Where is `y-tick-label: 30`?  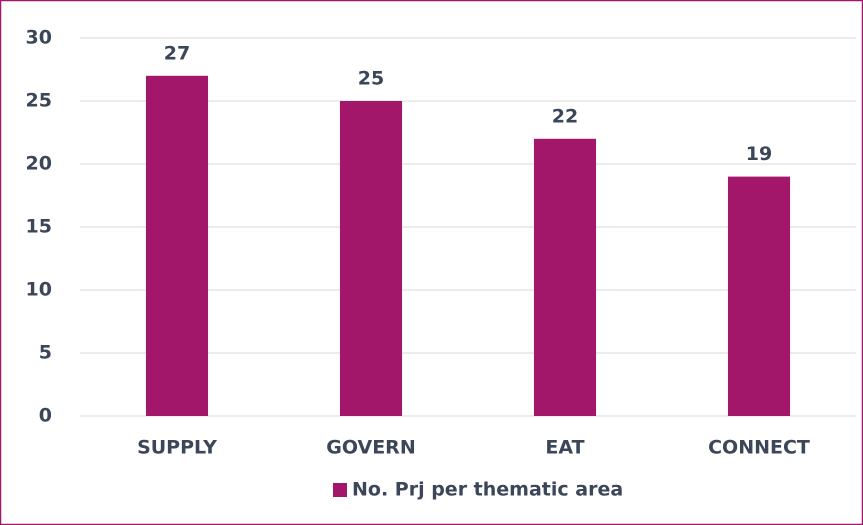
y-tick-label: 30 is located at coordinates (39, 38).